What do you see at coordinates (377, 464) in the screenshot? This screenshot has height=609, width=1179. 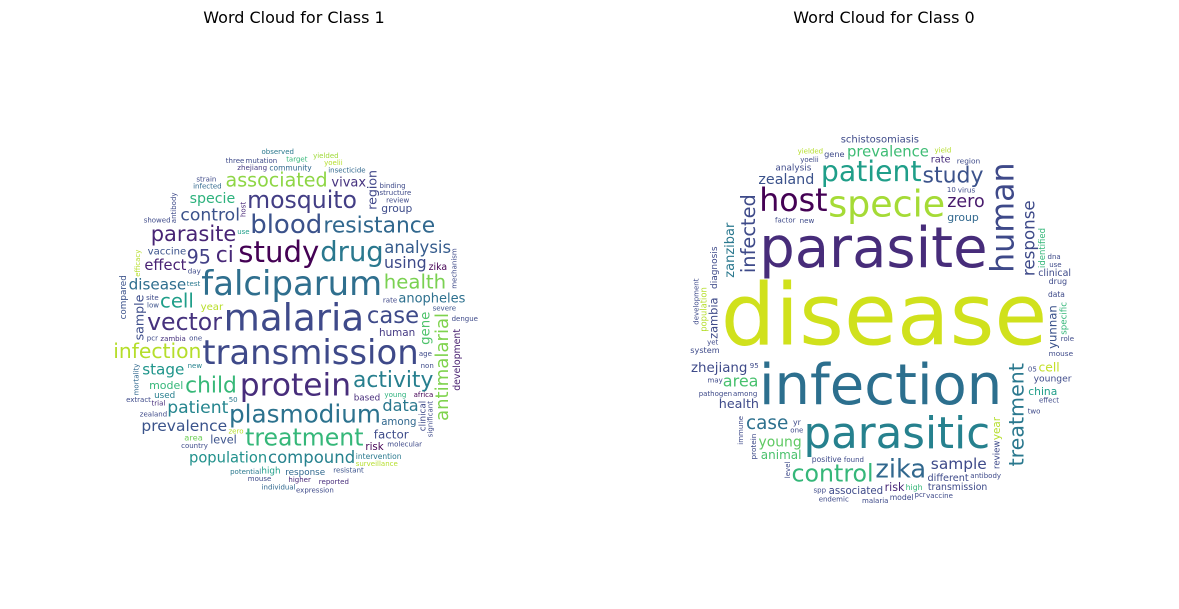 I see `word-surveillance: surveillance` at bounding box center [377, 464].